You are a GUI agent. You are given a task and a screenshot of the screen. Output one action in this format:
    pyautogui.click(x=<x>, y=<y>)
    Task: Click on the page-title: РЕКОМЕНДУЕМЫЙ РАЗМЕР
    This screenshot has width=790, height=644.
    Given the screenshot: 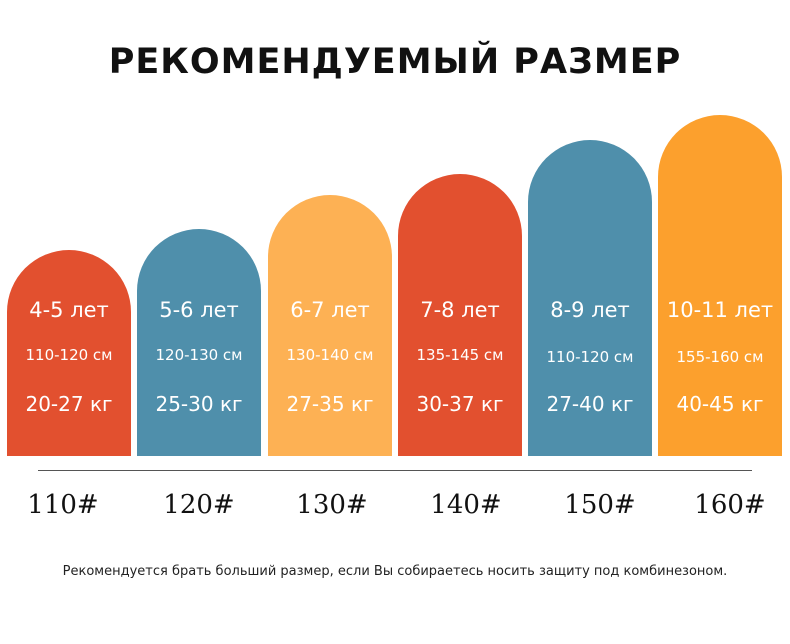 What is the action you would take?
    pyautogui.click(x=395, y=62)
    